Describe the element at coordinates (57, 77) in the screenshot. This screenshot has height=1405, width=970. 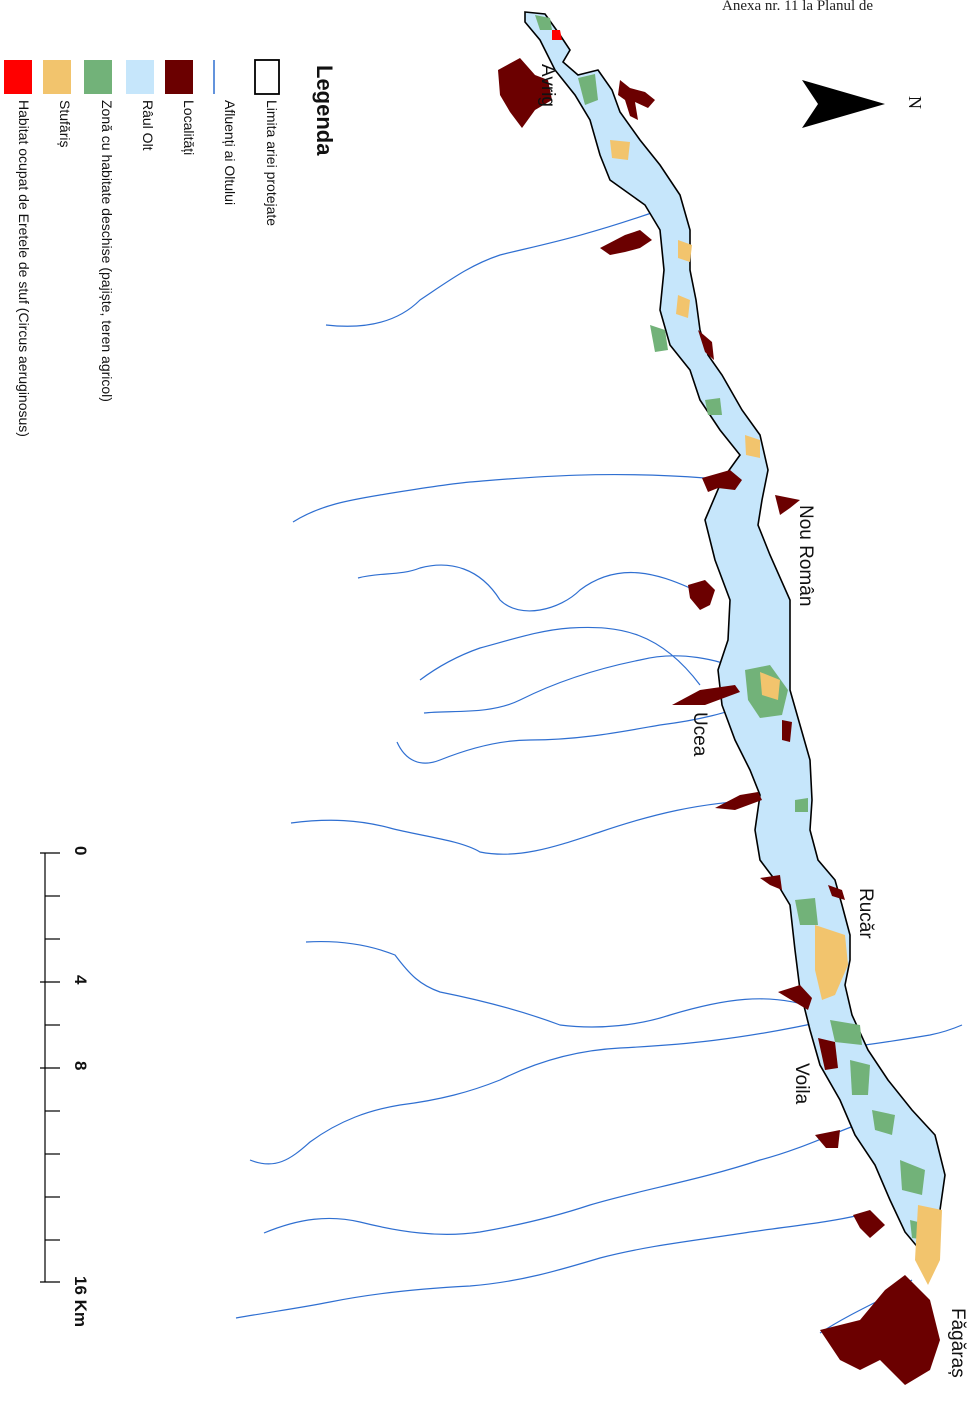
I see `legend-swatch-reed` at that location.